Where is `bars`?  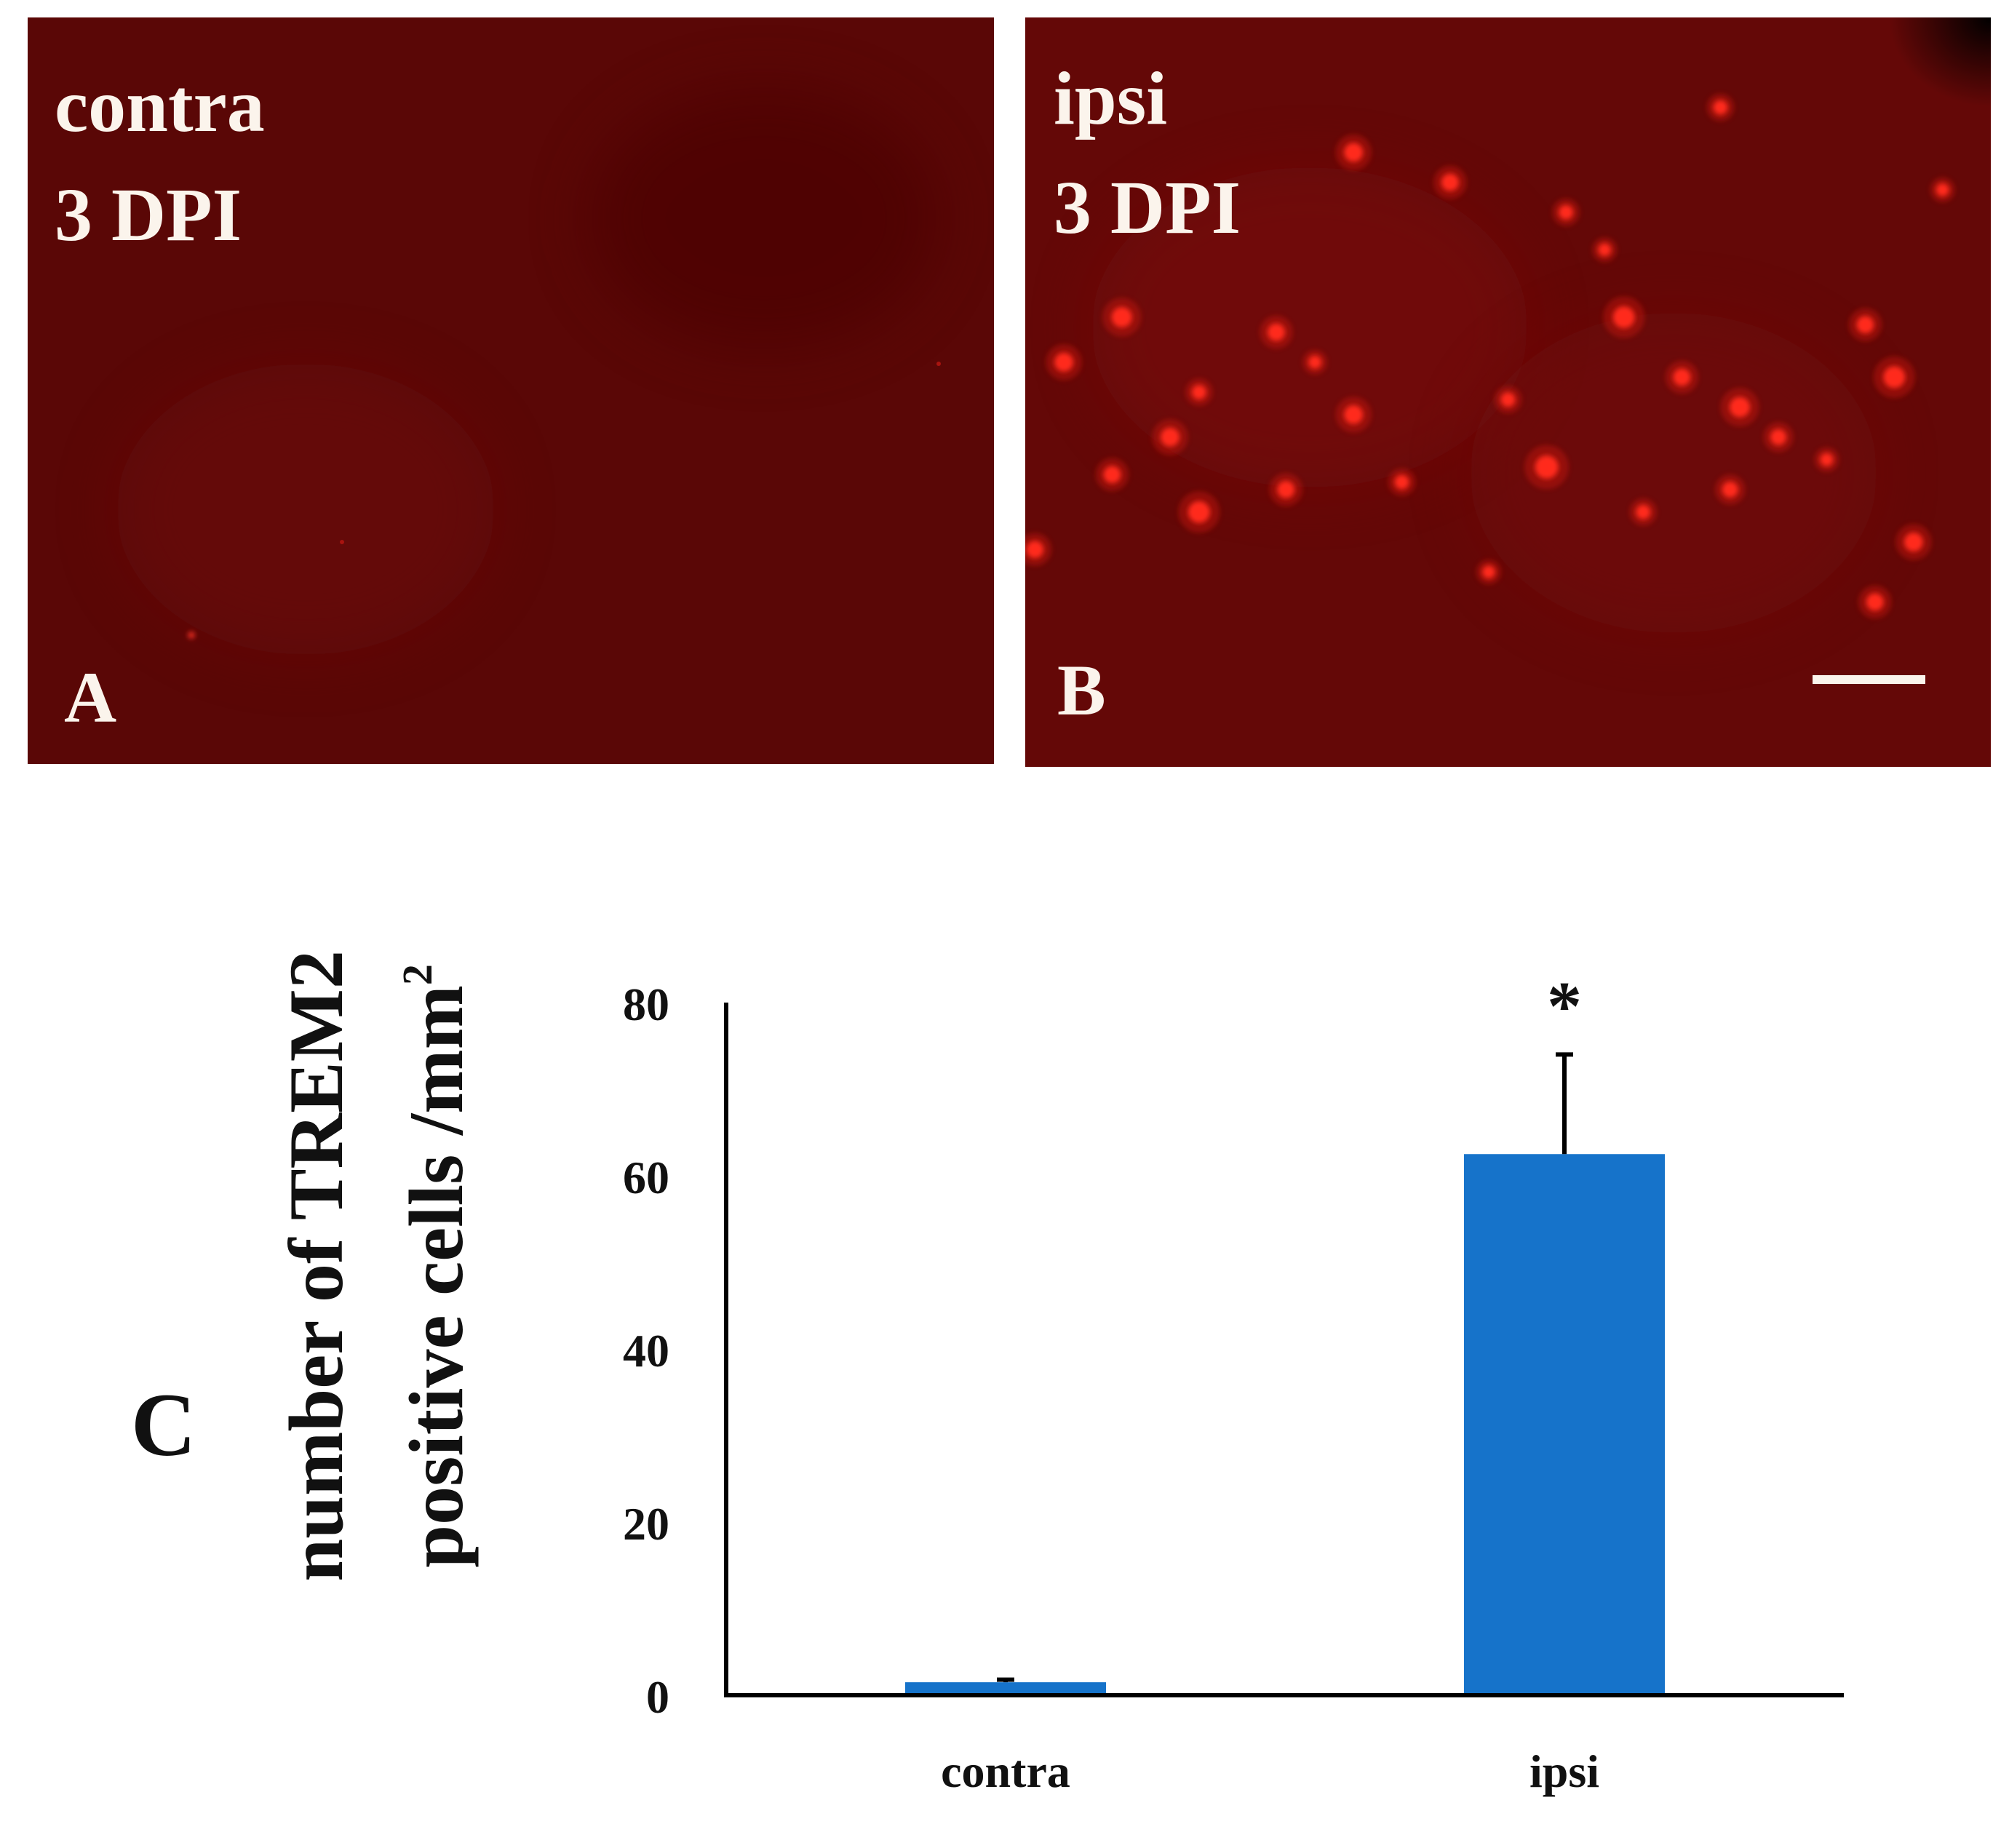
bars is located at coordinates (1285, 1424).